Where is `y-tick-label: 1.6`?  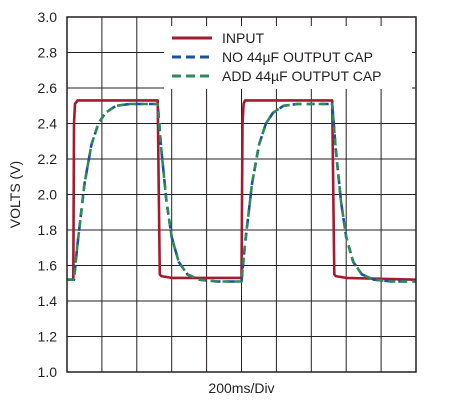 y-tick-label: 1.6 is located at coordinates (48, 266).